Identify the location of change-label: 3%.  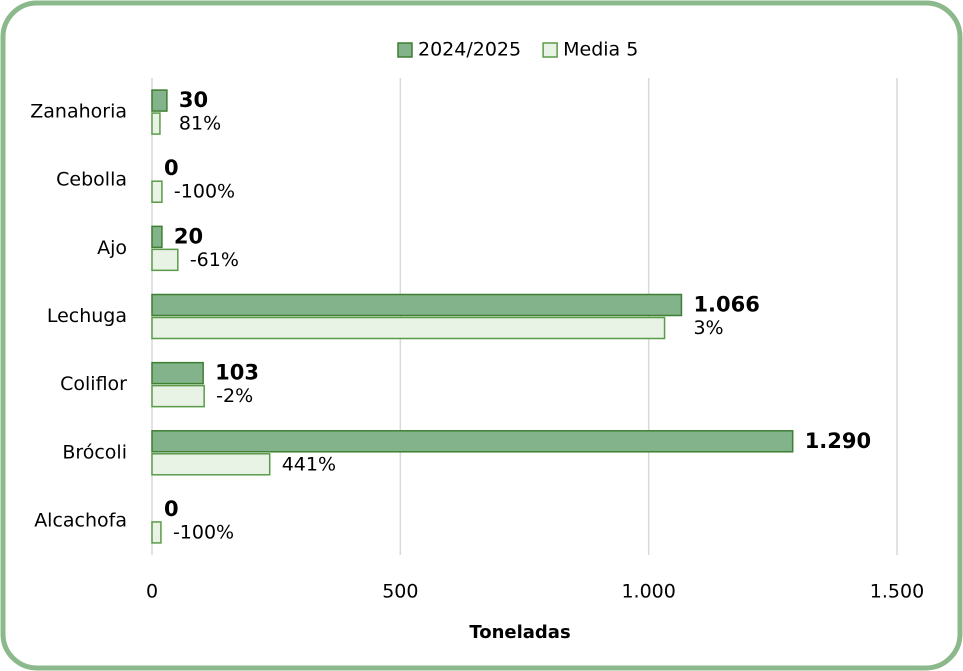
(708, 328).